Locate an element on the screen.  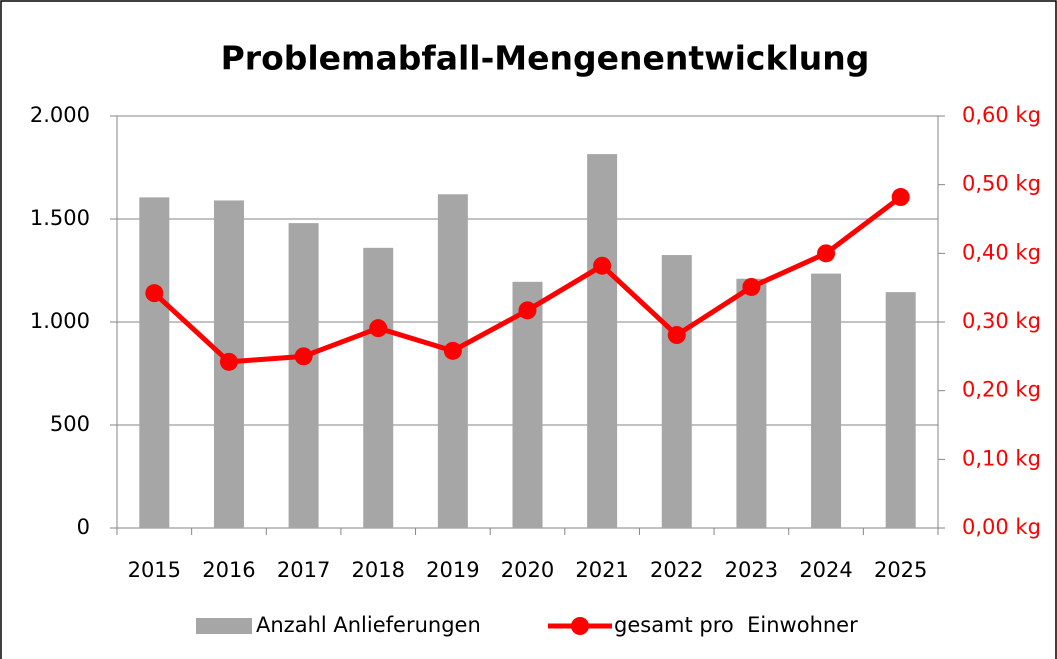
y-tick-label: 1.000 is located at coordinates (60, 321).